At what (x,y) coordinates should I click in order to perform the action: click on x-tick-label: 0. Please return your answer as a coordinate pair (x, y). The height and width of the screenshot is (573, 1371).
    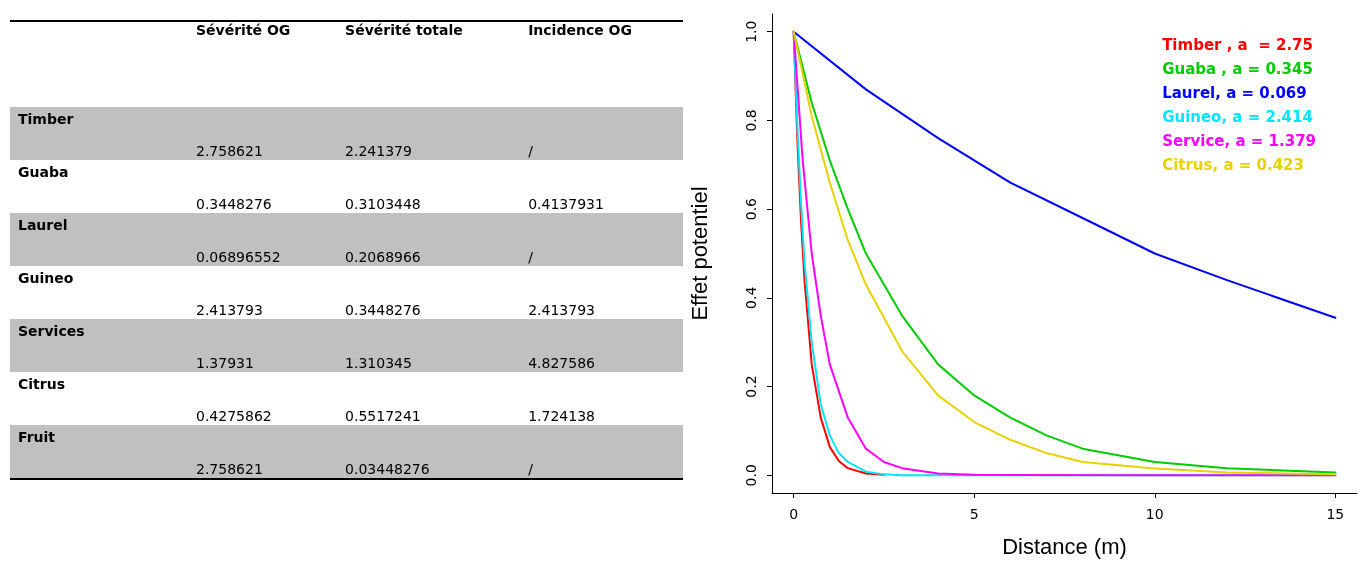
    Looking at the image, I should click on (794, 514).